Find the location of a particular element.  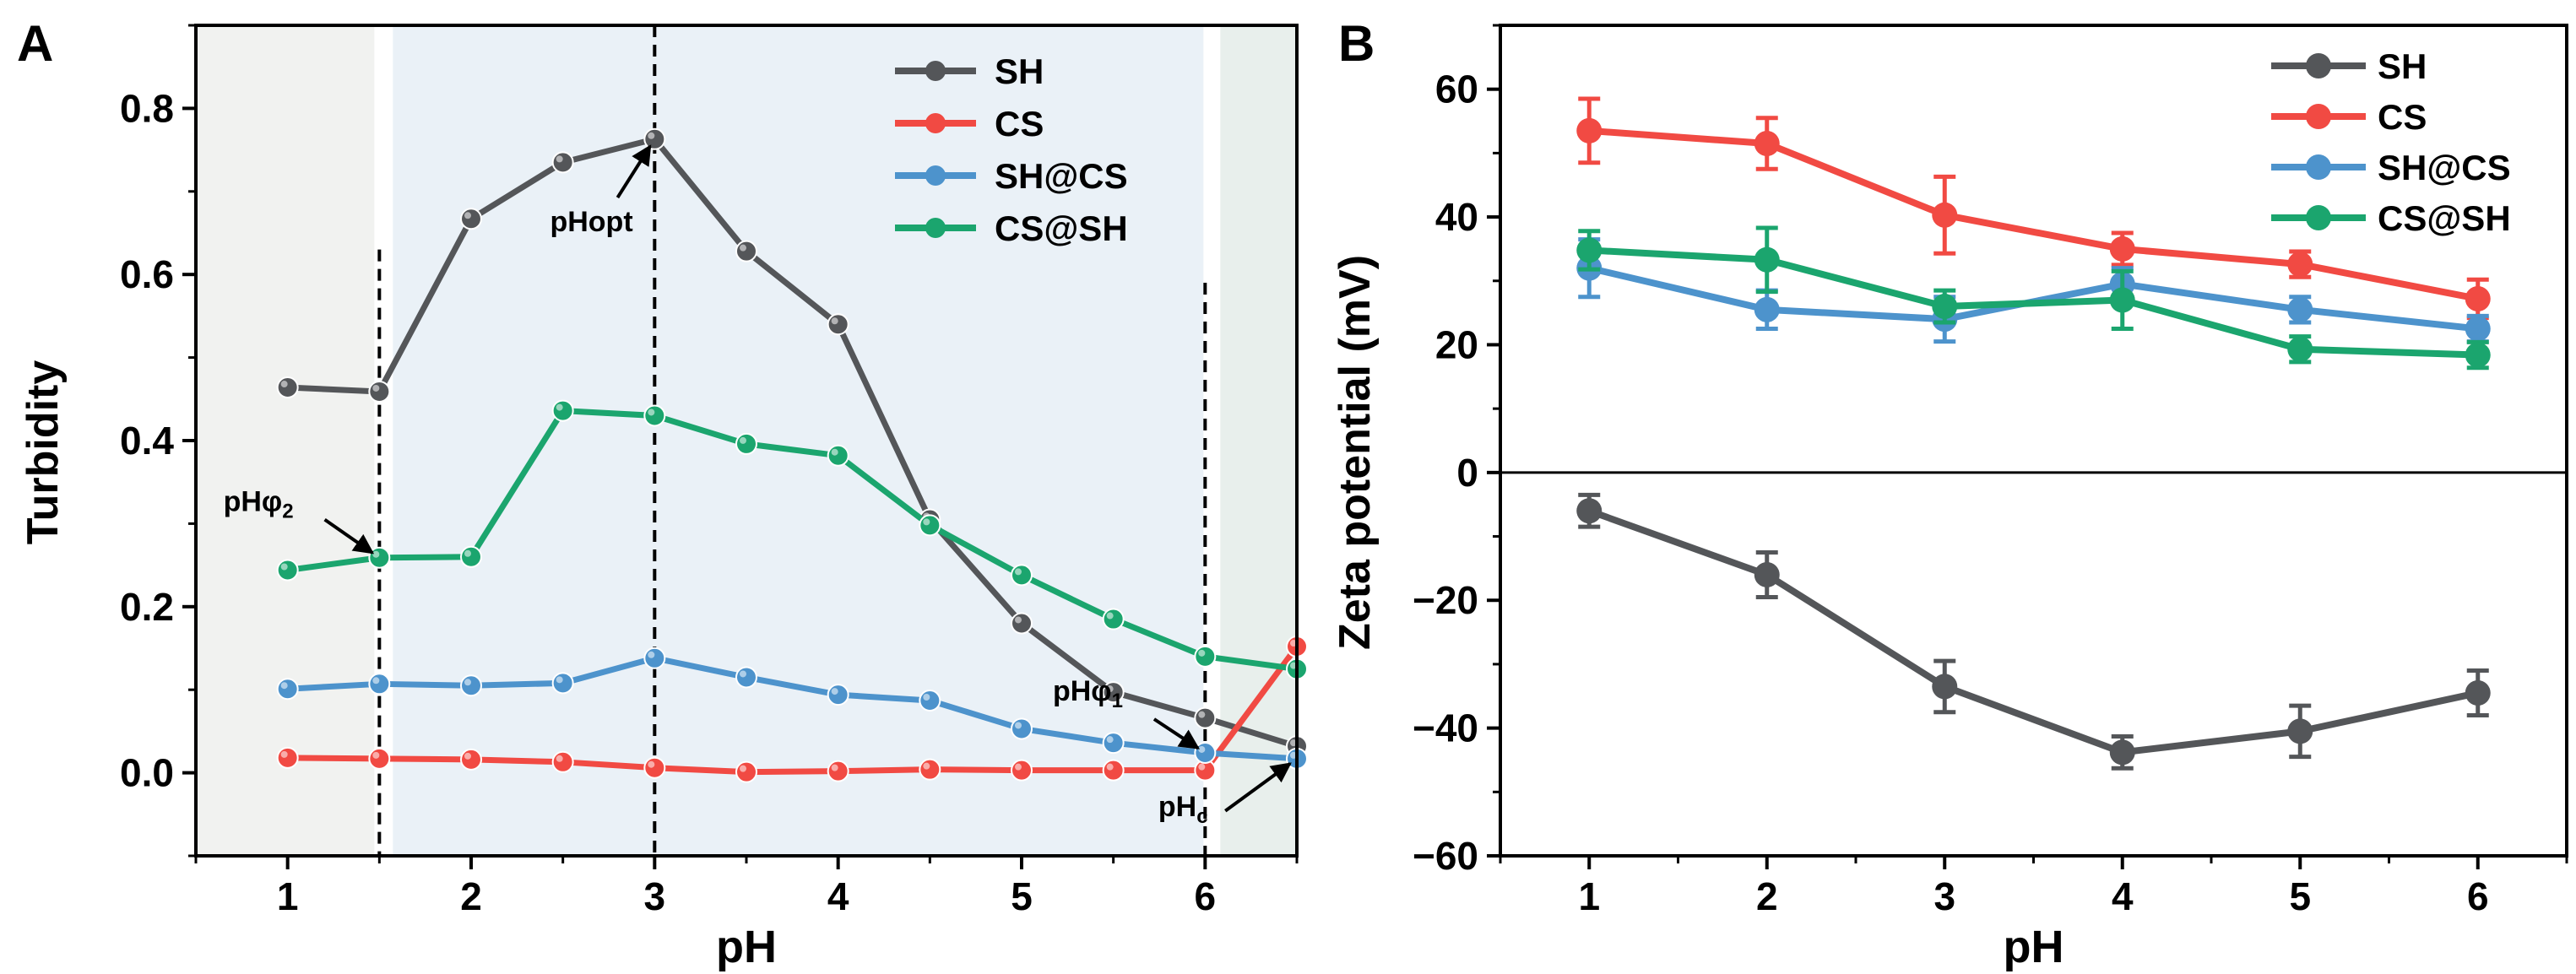

series-cs is located at coordinates (2034, 208).